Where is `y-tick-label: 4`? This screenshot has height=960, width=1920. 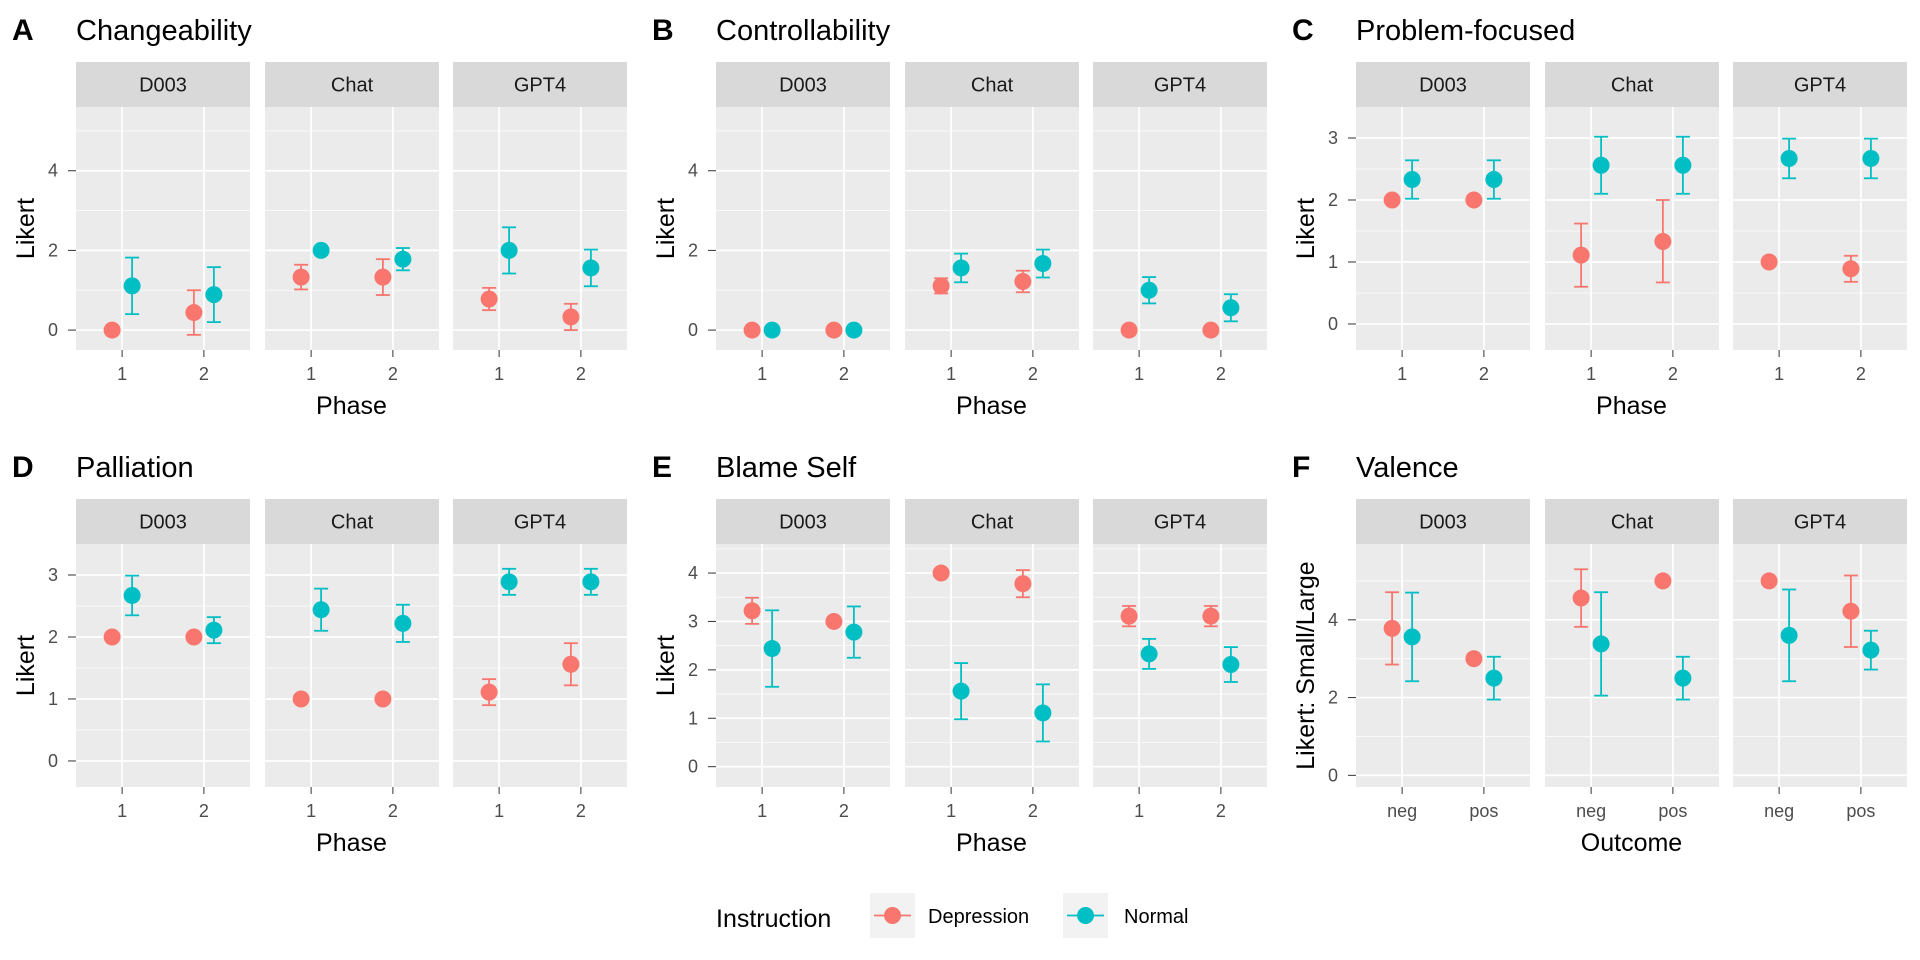 y-tick-label: 4 is located at coordinates (1333, 620).